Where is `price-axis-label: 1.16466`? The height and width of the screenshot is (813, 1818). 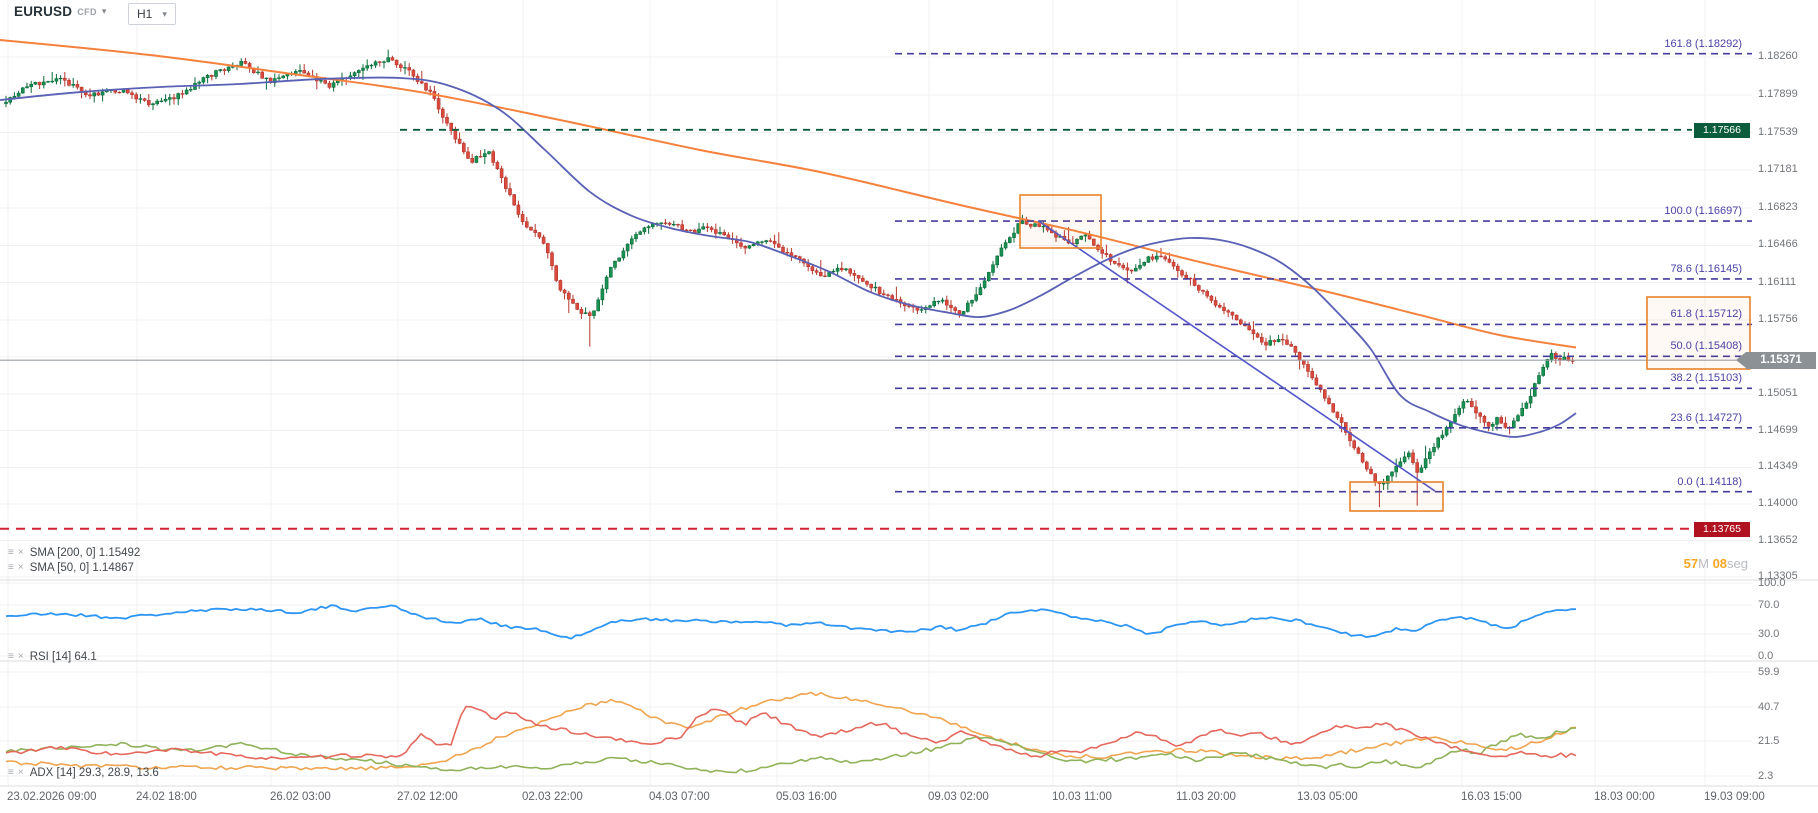
price-axis-label: 1.16466 is located at coordinates (1778, 244).